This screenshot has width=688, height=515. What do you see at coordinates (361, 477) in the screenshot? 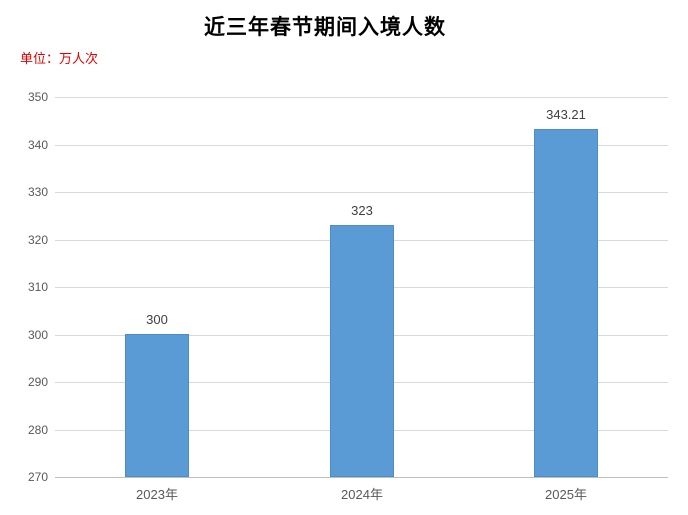
I see `x-axis-line` at bounding box center [361, 477].